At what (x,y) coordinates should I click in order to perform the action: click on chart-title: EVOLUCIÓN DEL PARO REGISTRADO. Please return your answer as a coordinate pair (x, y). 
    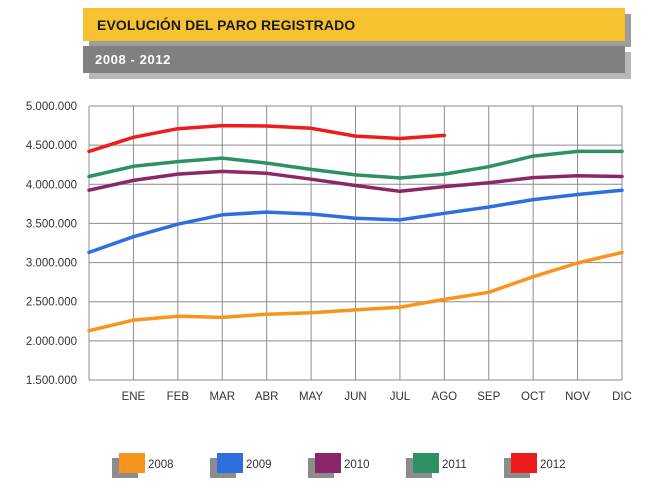
    Looking at the image, I should click on (226, 25).